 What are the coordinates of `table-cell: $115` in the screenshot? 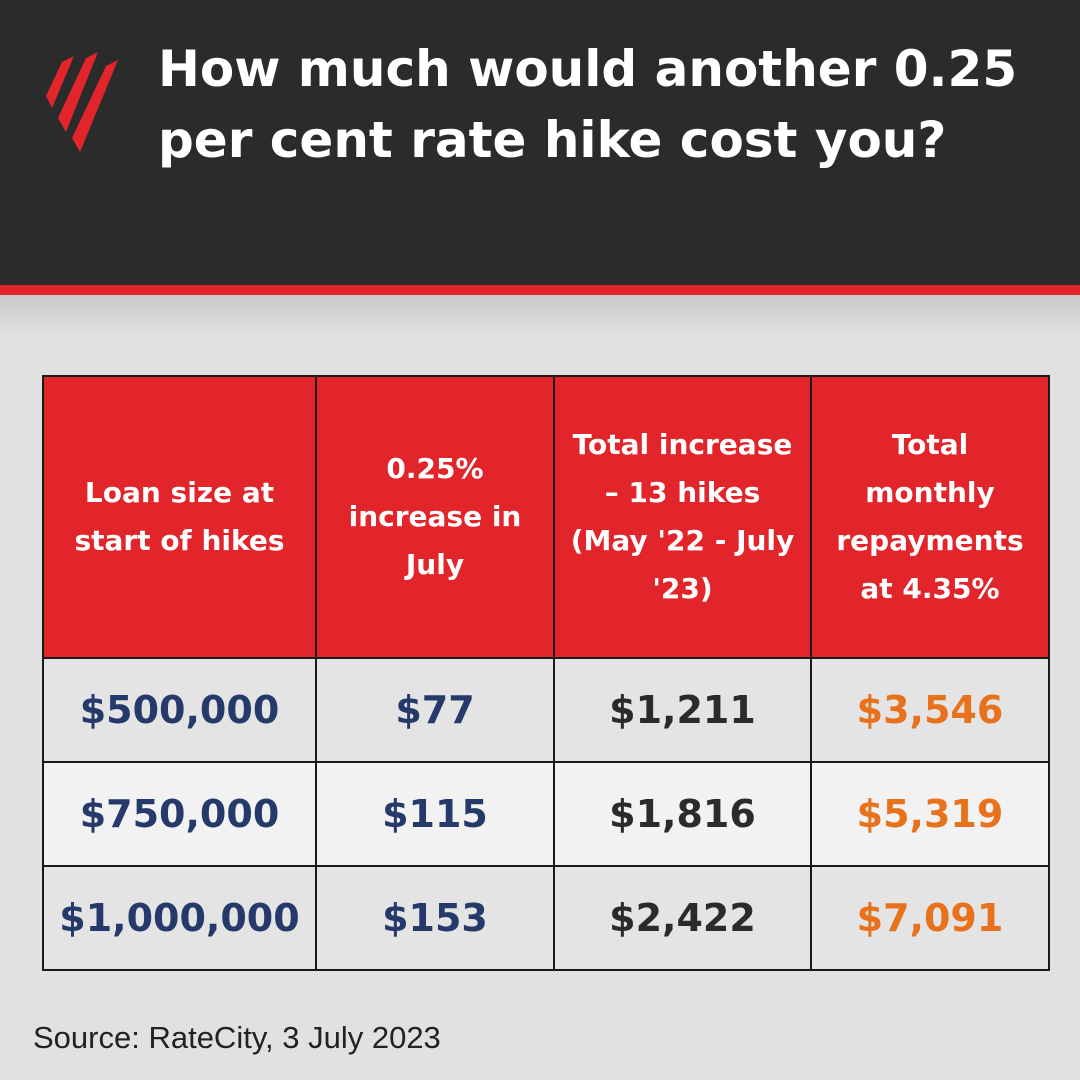 It's located at (435, 814).